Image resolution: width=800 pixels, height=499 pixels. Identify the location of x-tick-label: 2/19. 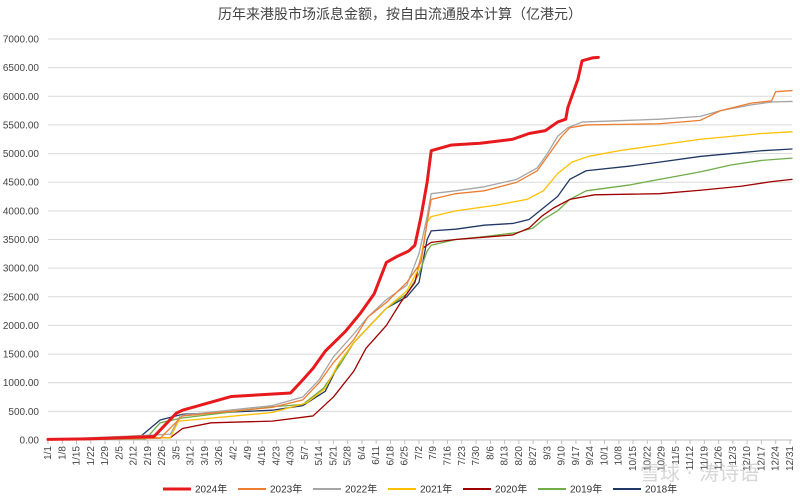
(148, 456).